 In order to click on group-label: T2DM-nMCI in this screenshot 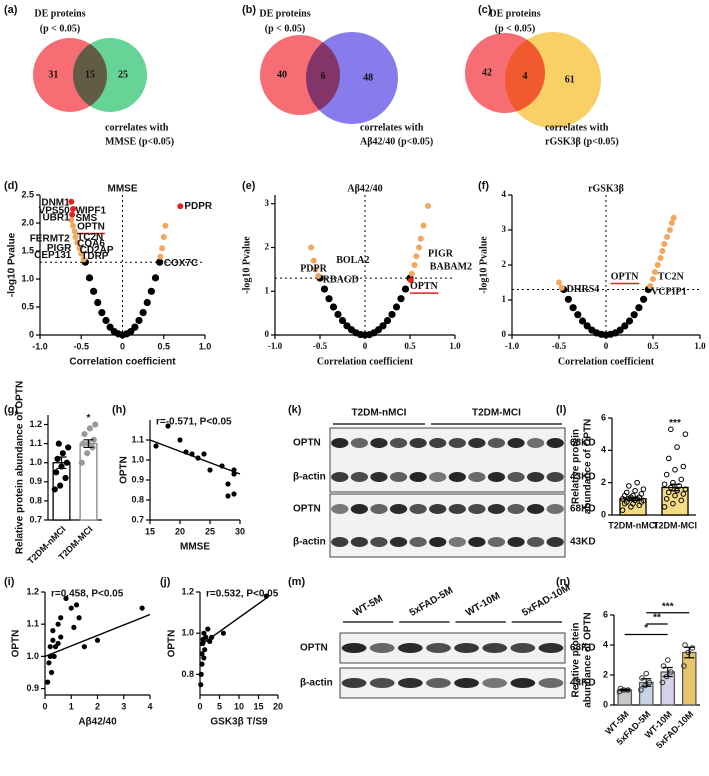, I will do `click(378, 413)`.